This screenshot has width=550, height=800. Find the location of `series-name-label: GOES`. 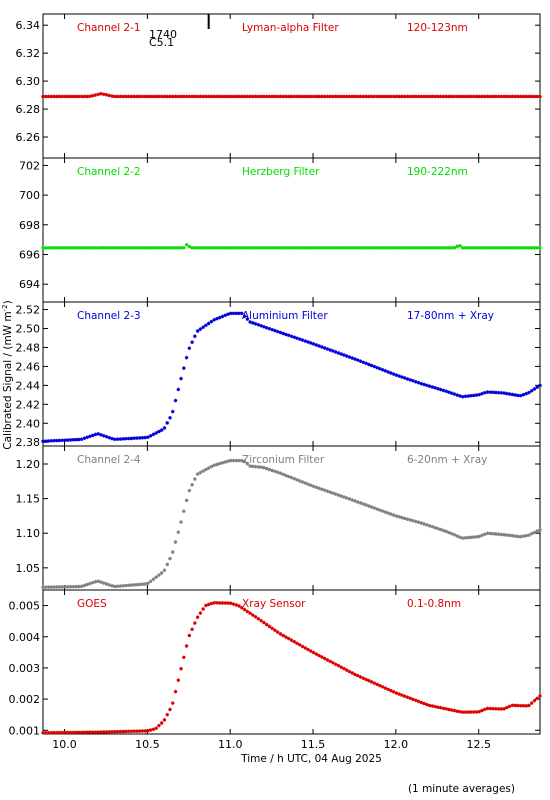

series-name-label: GOES is located at coordinates (92, 604).